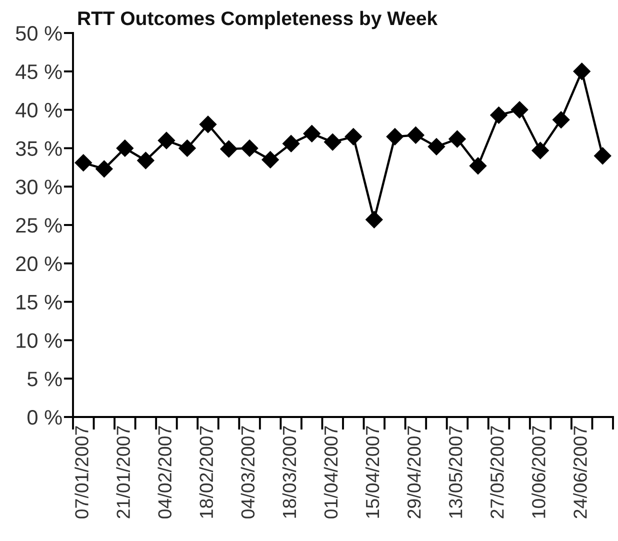 This screenshot has height=541, width=618. What do you see at coordinates (331, 472) in the screenshot?
I see `x-tick-label: 01/04/2007` at bounding box center [331, 472].